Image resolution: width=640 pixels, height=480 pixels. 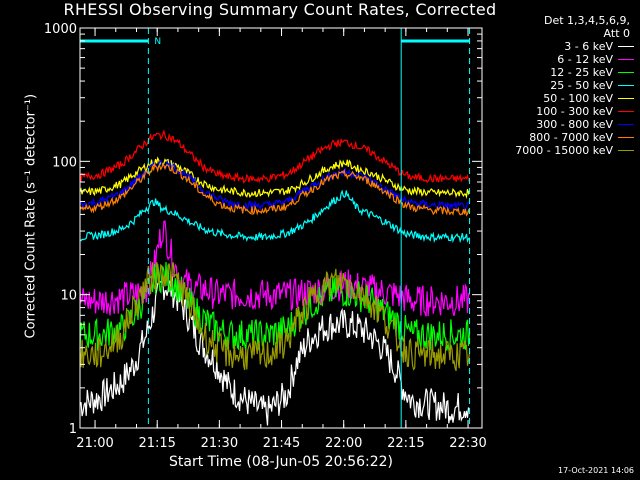 What do you see at coordinates (64, 162) in the screenshot?
I see `y-tick-label: 100` at bounding box center [64, 162].